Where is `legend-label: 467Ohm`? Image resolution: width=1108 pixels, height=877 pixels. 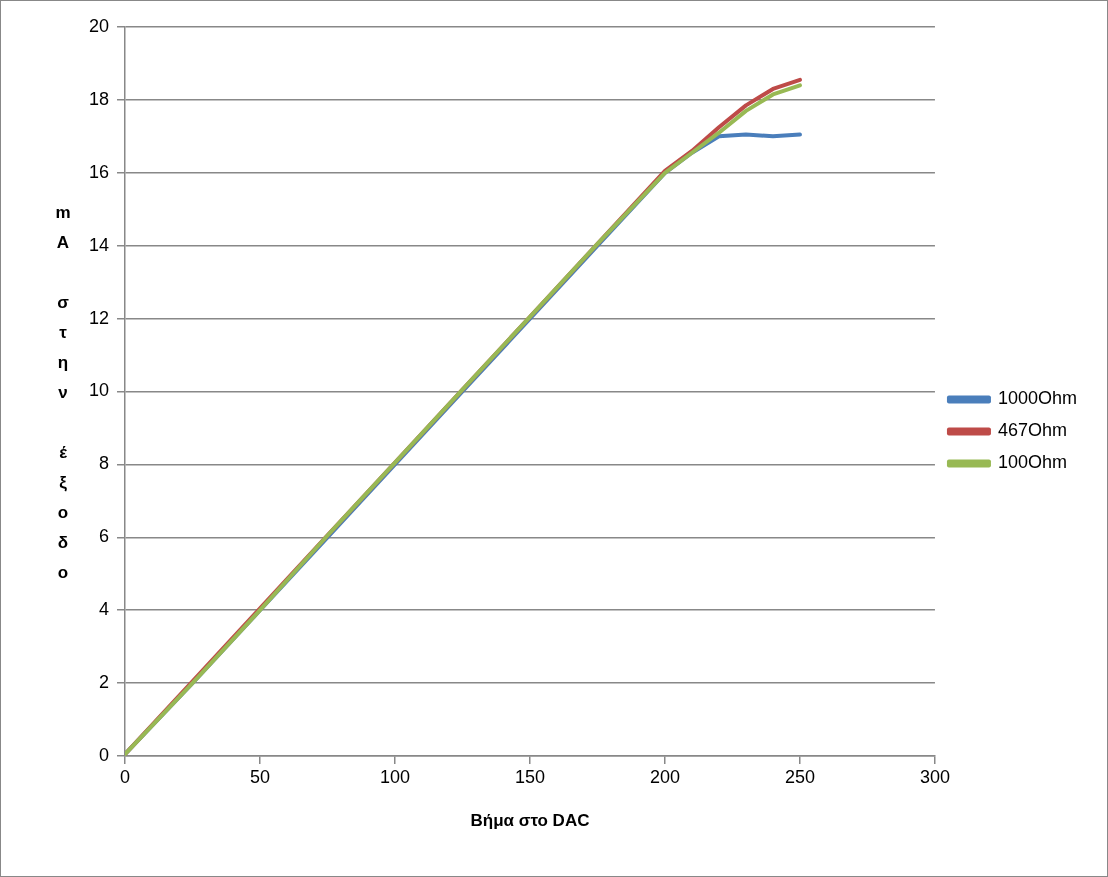
legend-label: 467Ohm is located at coordinates (1032, 430).